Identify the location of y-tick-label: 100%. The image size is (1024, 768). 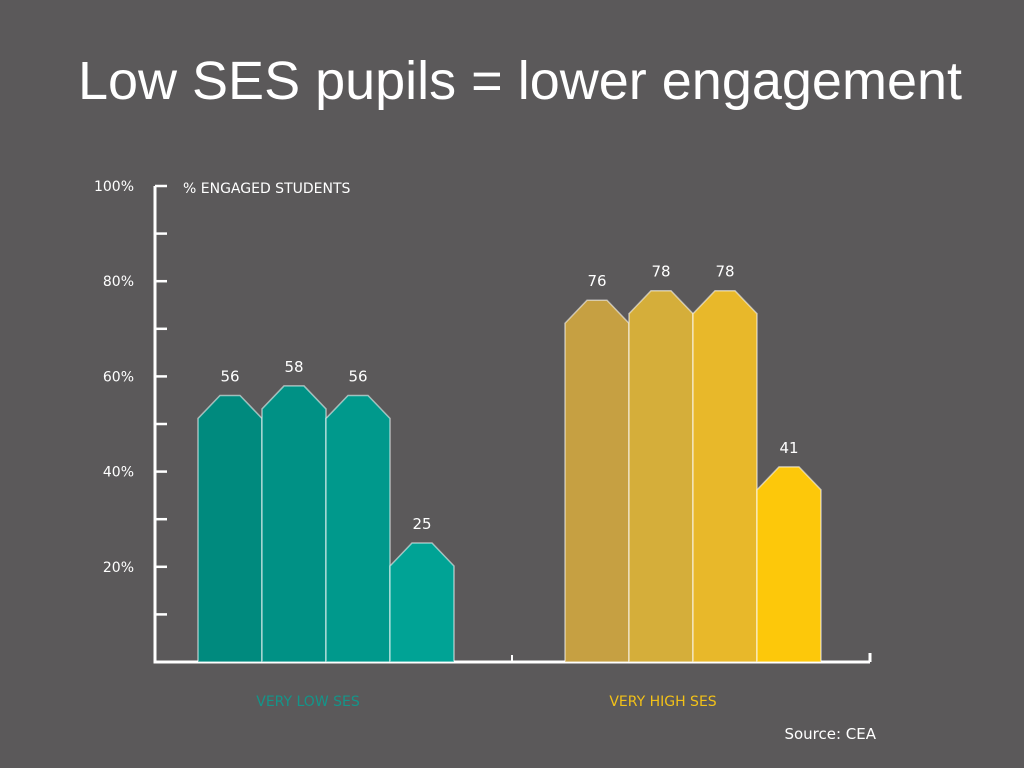
(114, 187).